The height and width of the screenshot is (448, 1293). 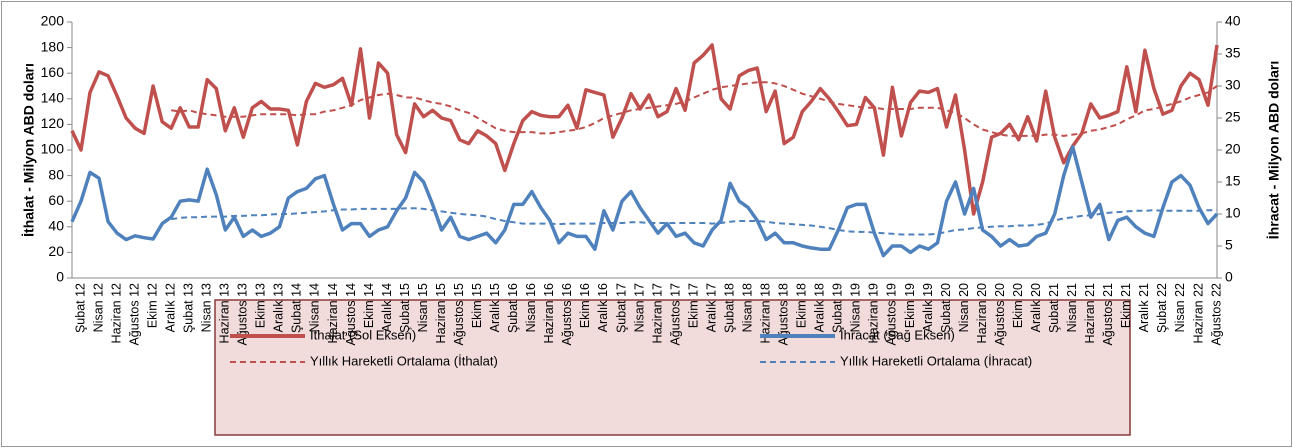 What do you see at coordinates (1229, 245) in the screenshot?
I see `y2-tick-label: 5` at bounding box center [1229, 245].